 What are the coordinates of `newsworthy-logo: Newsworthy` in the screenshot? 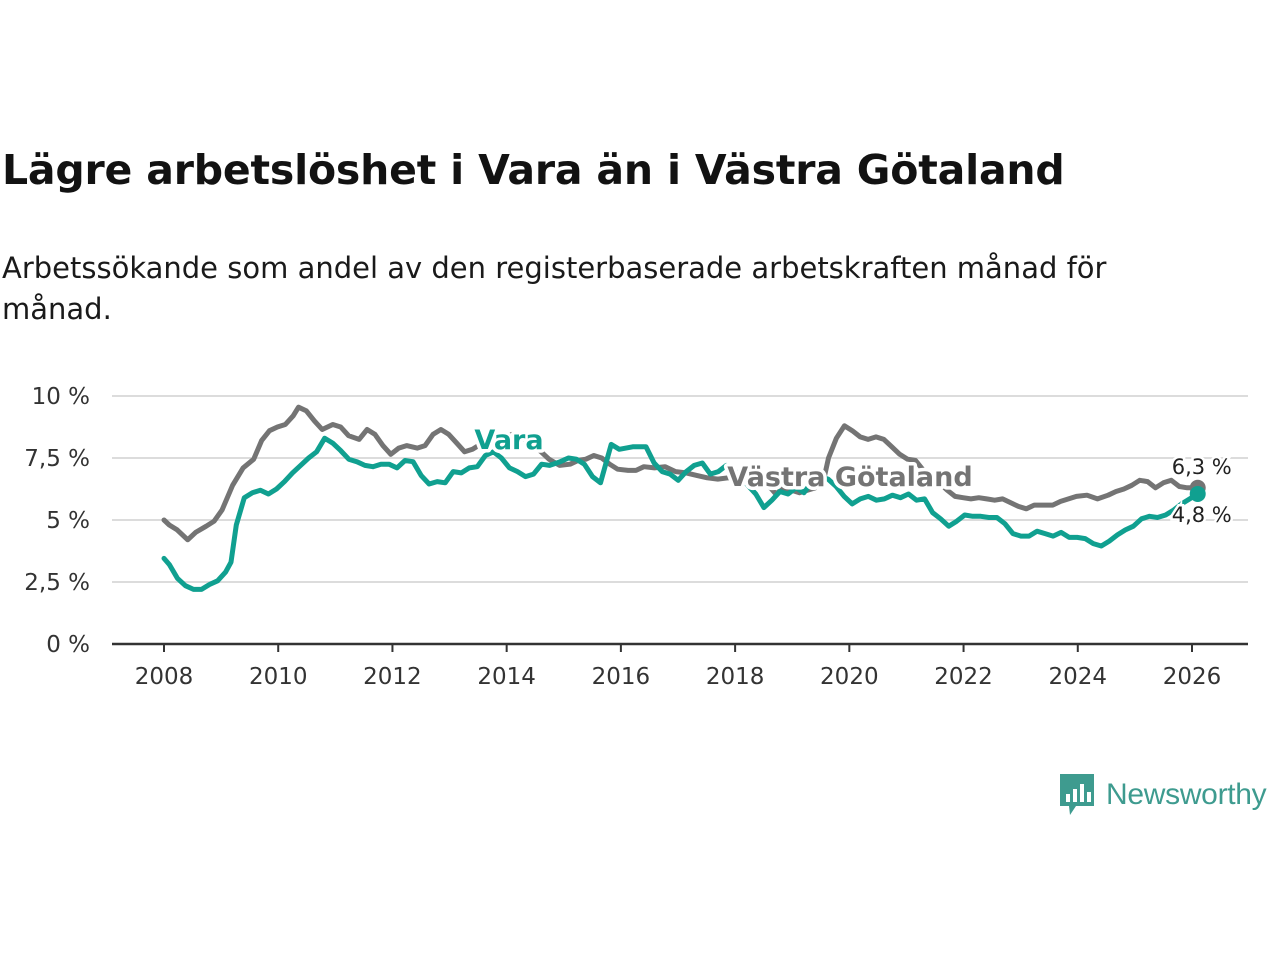 It's located at (1162, 795).